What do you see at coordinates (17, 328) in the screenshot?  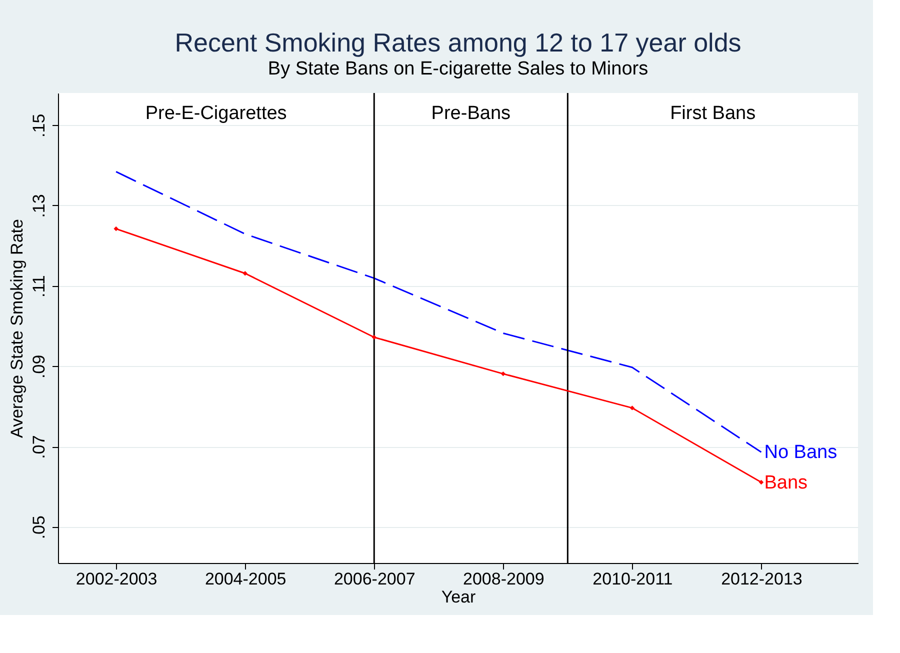 I see `y-axis-title: Average State Smoking Rate` at bounding box center [17, 328].